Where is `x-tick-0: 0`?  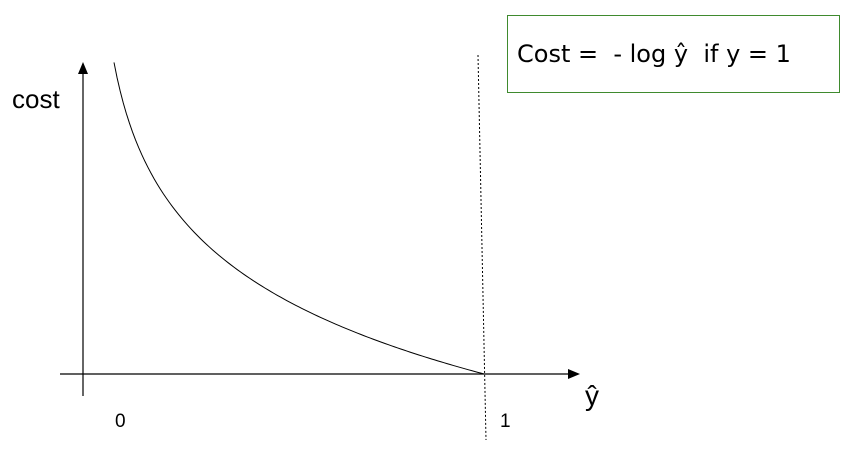
x-tick-0: 0 is located at coordinates (120, 421).